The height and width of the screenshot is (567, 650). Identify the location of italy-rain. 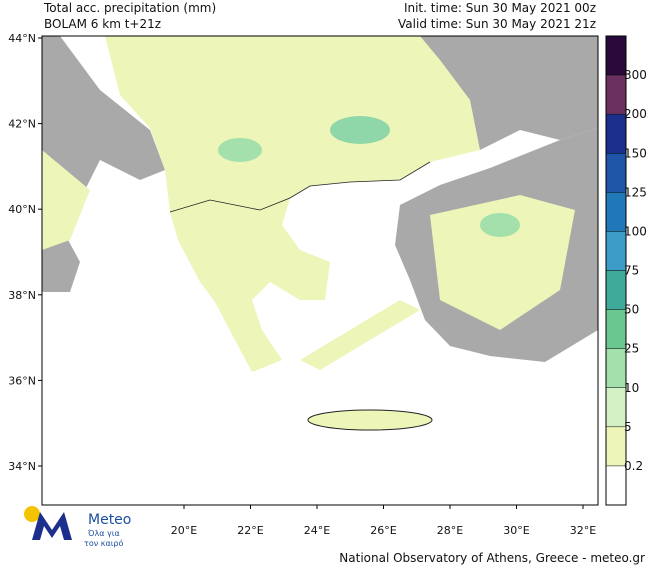
(66, 200).